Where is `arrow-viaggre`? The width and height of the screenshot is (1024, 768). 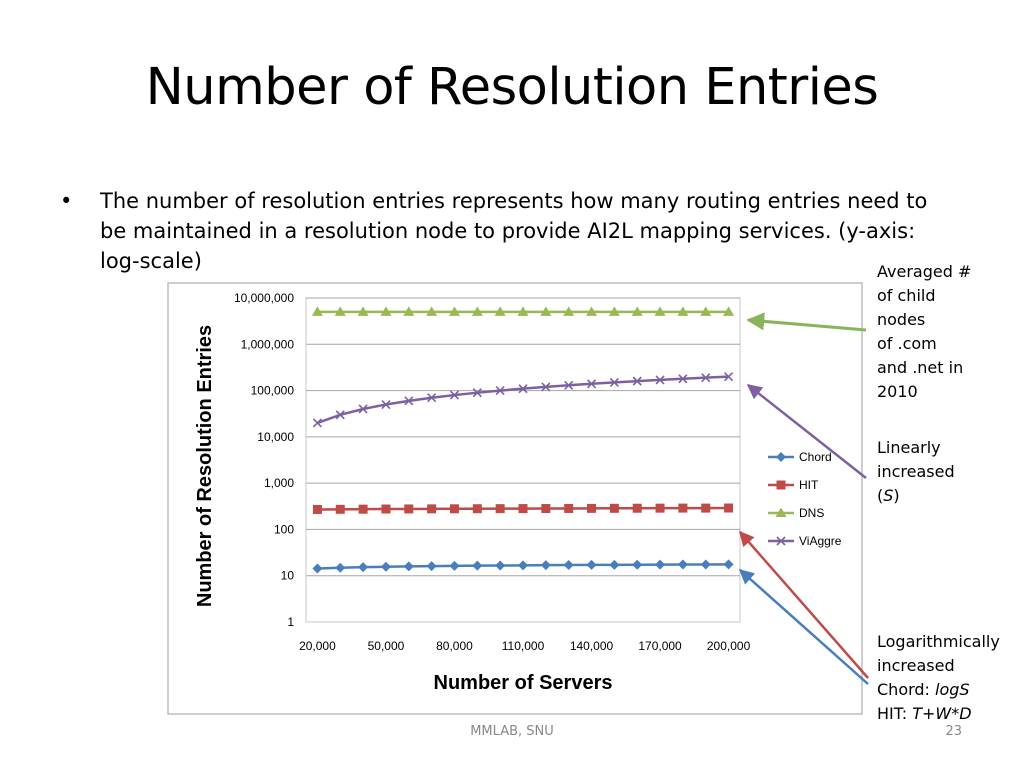 arrow-viaggre is located at coordinates (806, 431).